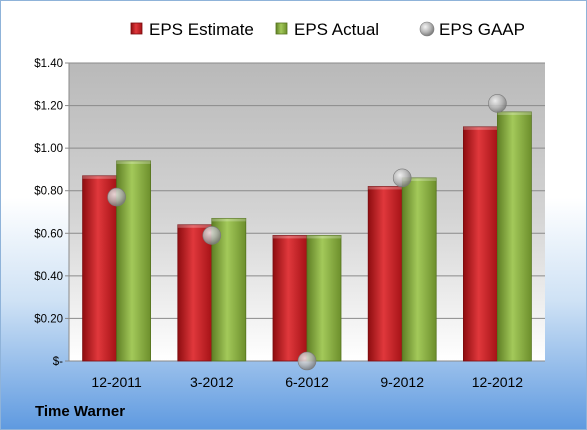 The image size is (587, 430). Describe the element at coordinates (80, 411) in the screenshot. I see `company-label: Time Warner` at that location.